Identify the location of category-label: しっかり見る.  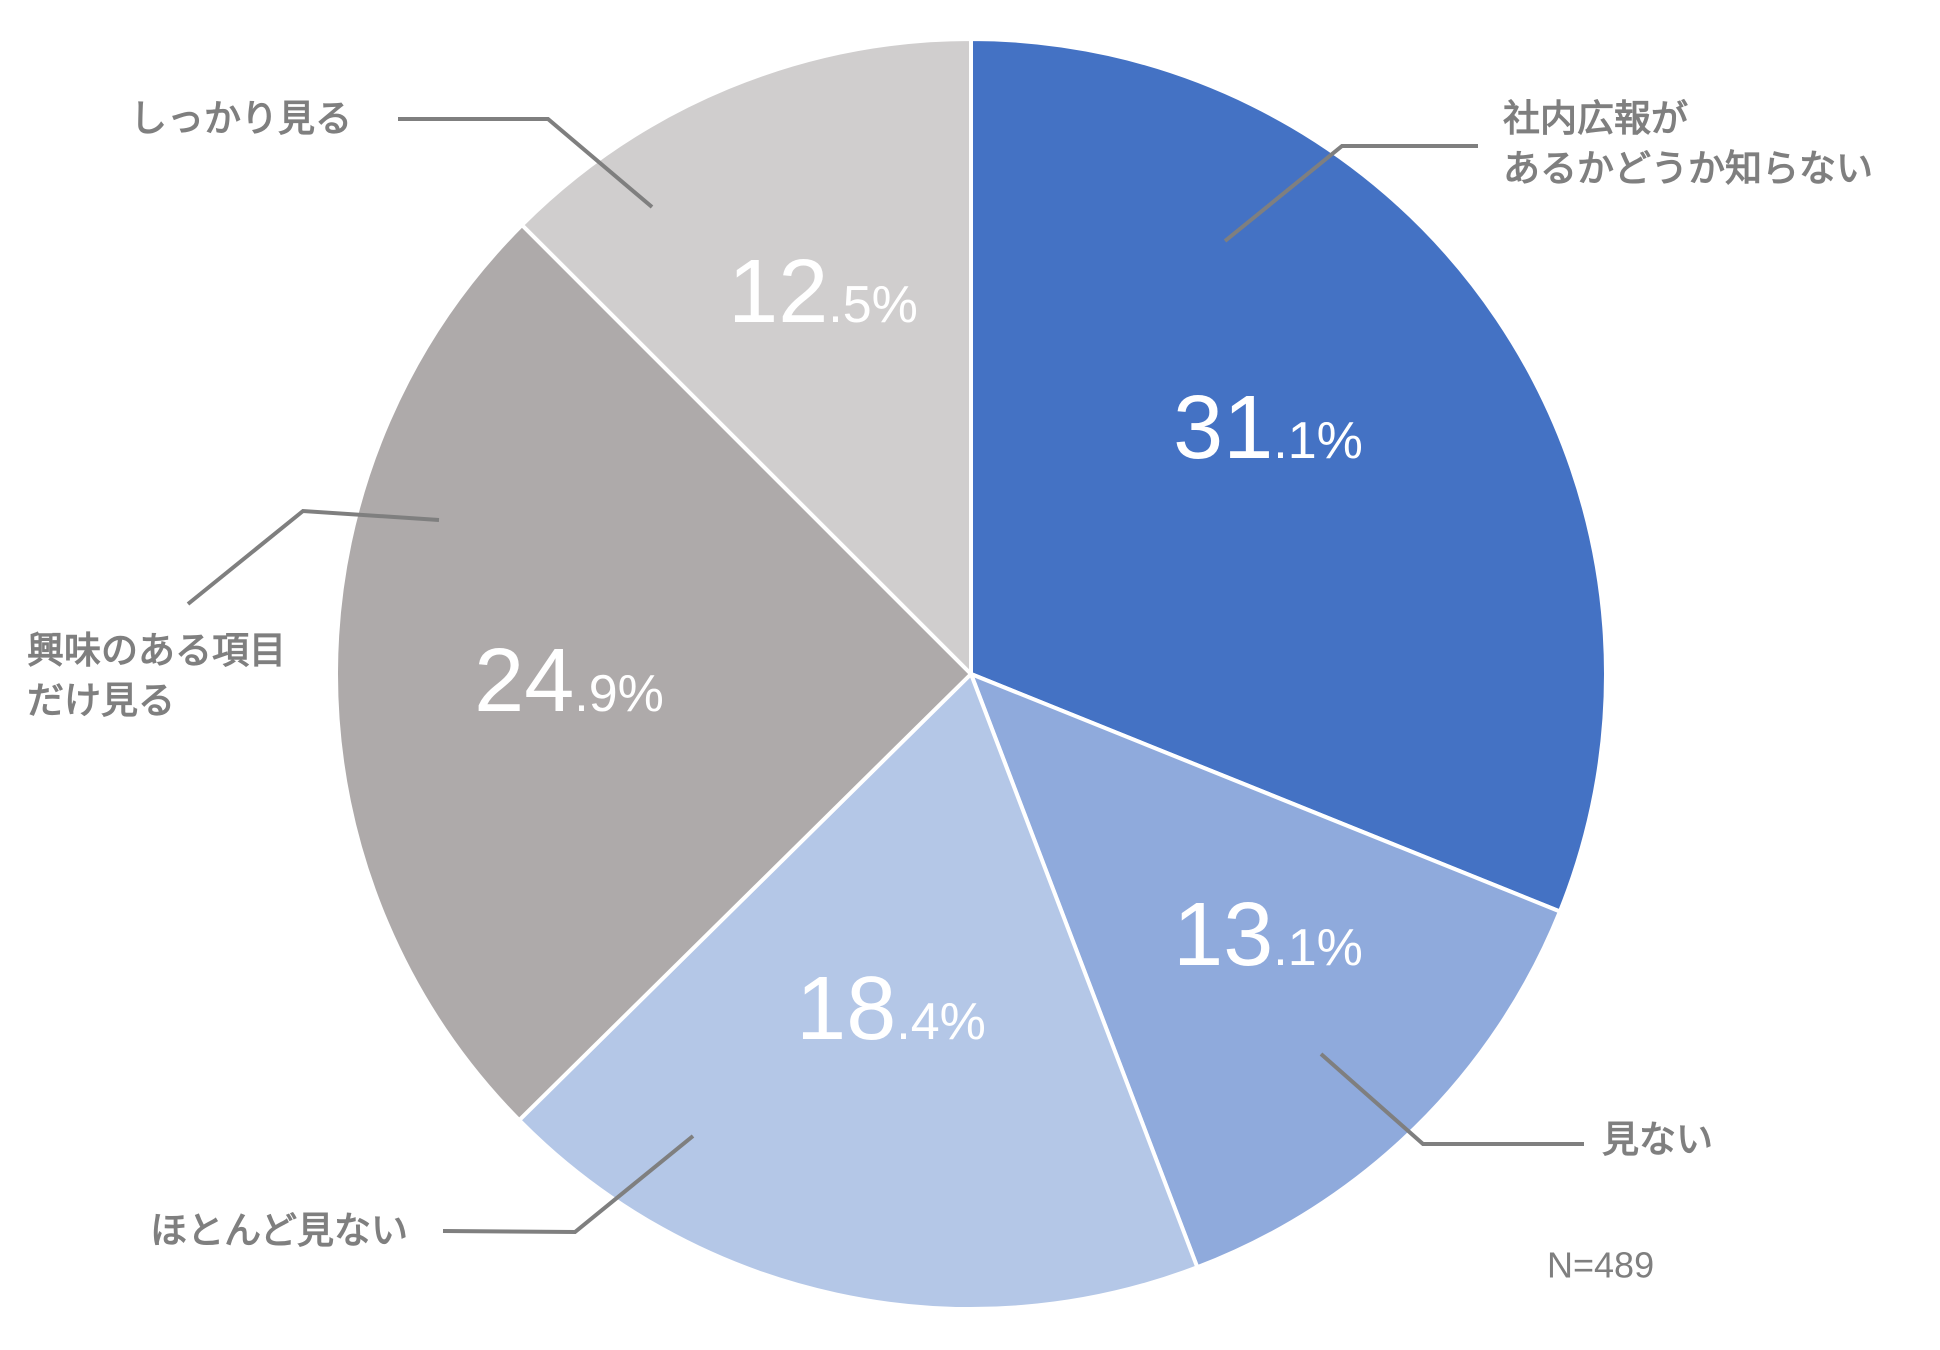
(241, 118).